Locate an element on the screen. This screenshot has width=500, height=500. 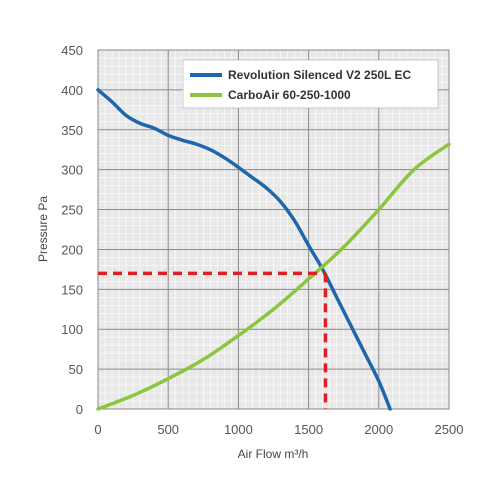
y-tick-label: 50 is located at coordinates (76, 369).